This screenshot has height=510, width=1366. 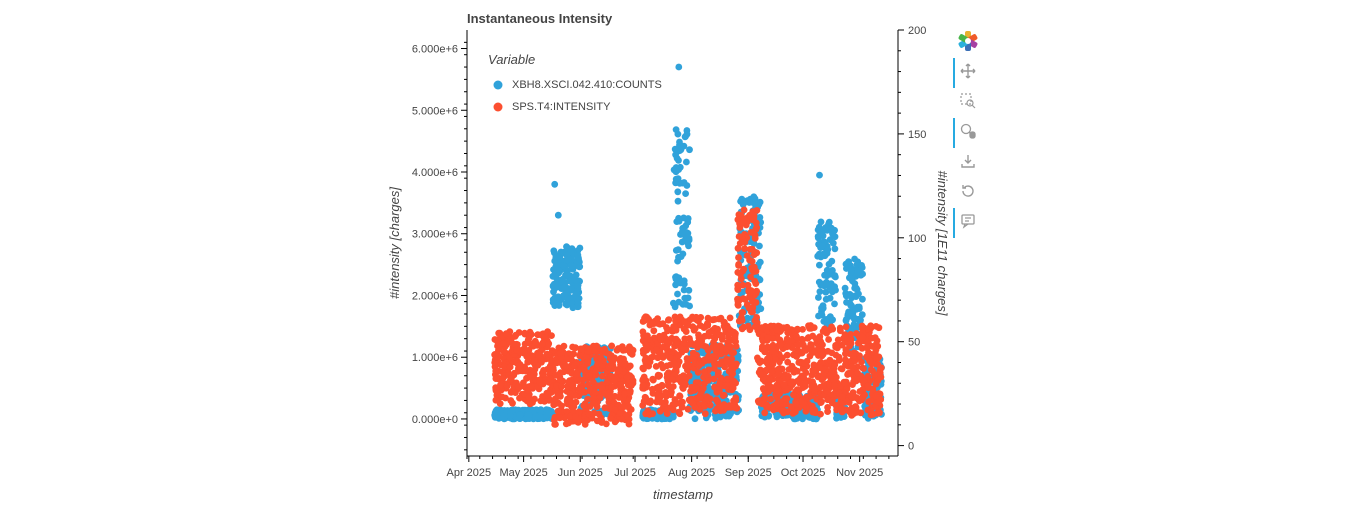 What do you see at coordinates (859, 473) in the screenshot?
I see `x-tick-label: Nov 2025` at bounding box center [859, 473].